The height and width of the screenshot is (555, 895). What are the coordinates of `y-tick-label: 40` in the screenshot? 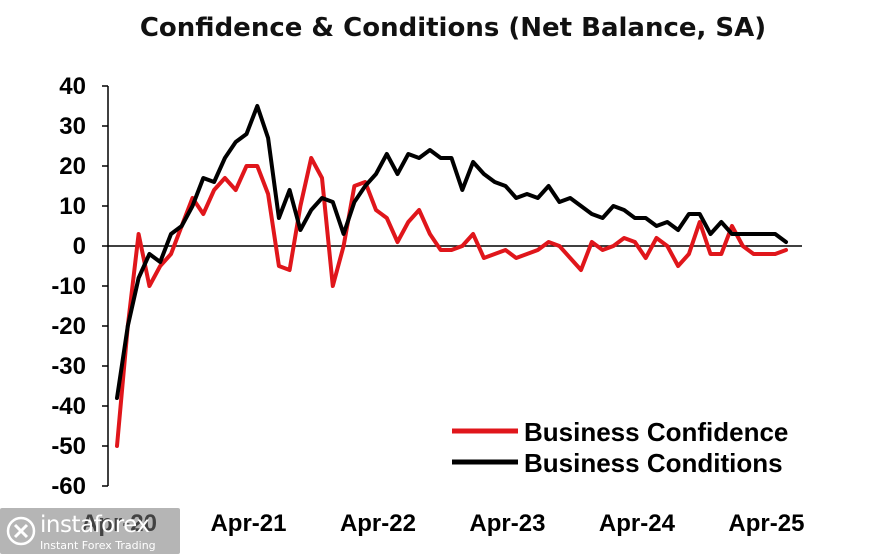 It's located at (72, 86).